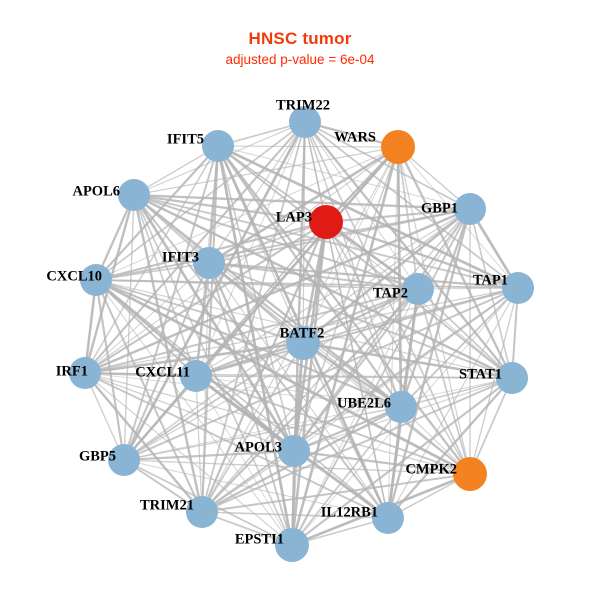 Image resolution: width=600 pixels, height=600 pixels. I want to click on network-node-trim22, so click(305, 122).